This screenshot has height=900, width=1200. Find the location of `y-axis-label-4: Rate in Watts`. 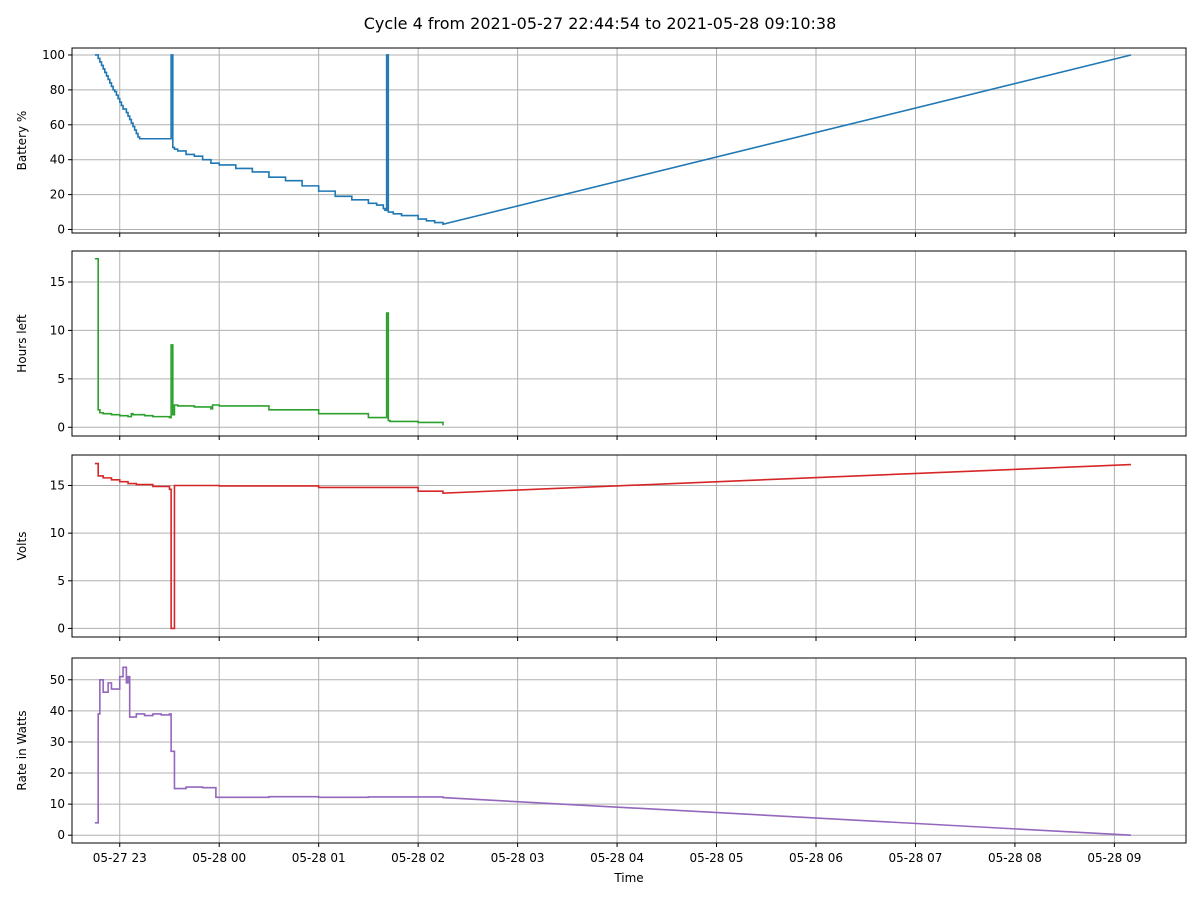

y-axis-label-4: Rate in Watts is located at coordinates (22, 750).